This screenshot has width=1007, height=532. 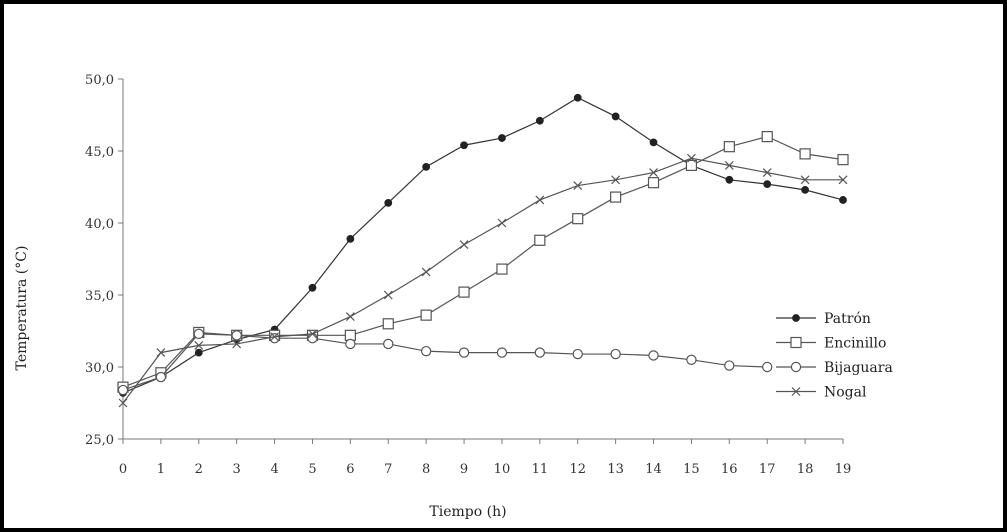 What do you see at coordinates (274, 469) in the screenshot?
I see `x-tick-label: 4` at bounding box center [274, 469].